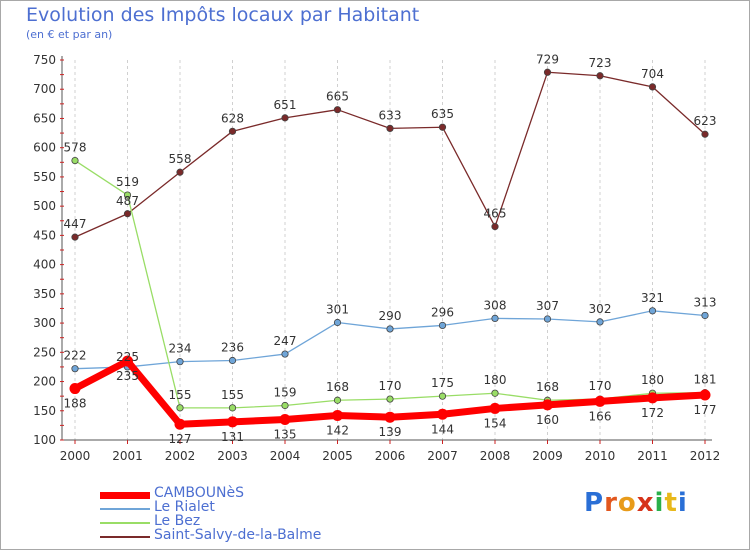  Describe the element at coordinates (337, 456) in the screenshot. I see `x-tick-label: 2005` at that location.